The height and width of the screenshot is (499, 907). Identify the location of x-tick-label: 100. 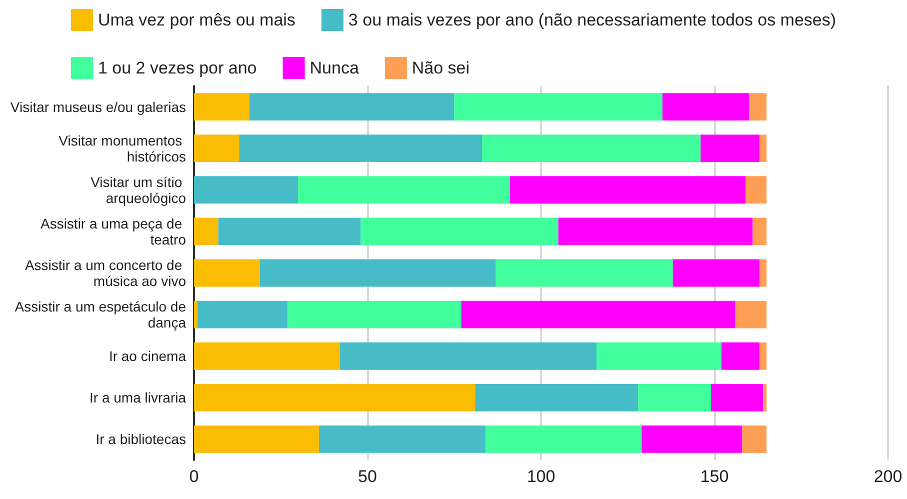
(541, 476).